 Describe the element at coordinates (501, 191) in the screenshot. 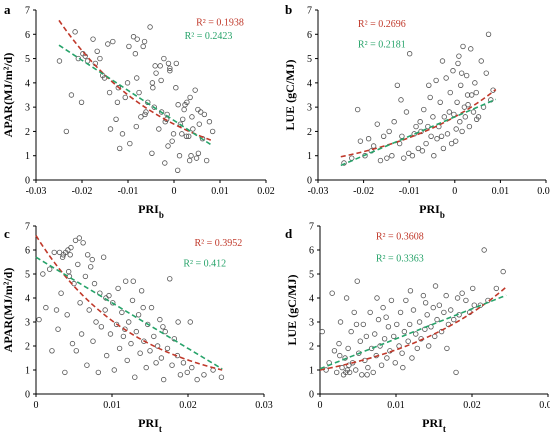

I see `x-tick-label: 0.01` at that location.